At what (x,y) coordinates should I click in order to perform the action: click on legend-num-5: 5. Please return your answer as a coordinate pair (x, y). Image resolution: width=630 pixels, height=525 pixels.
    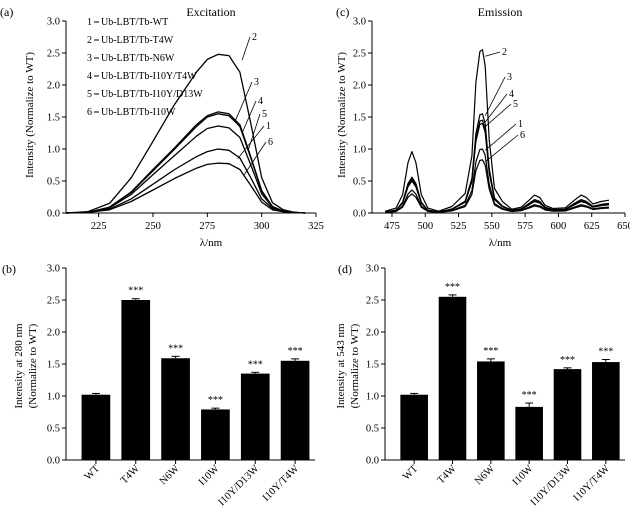
    Looking at the image, I should click on (89, 94).